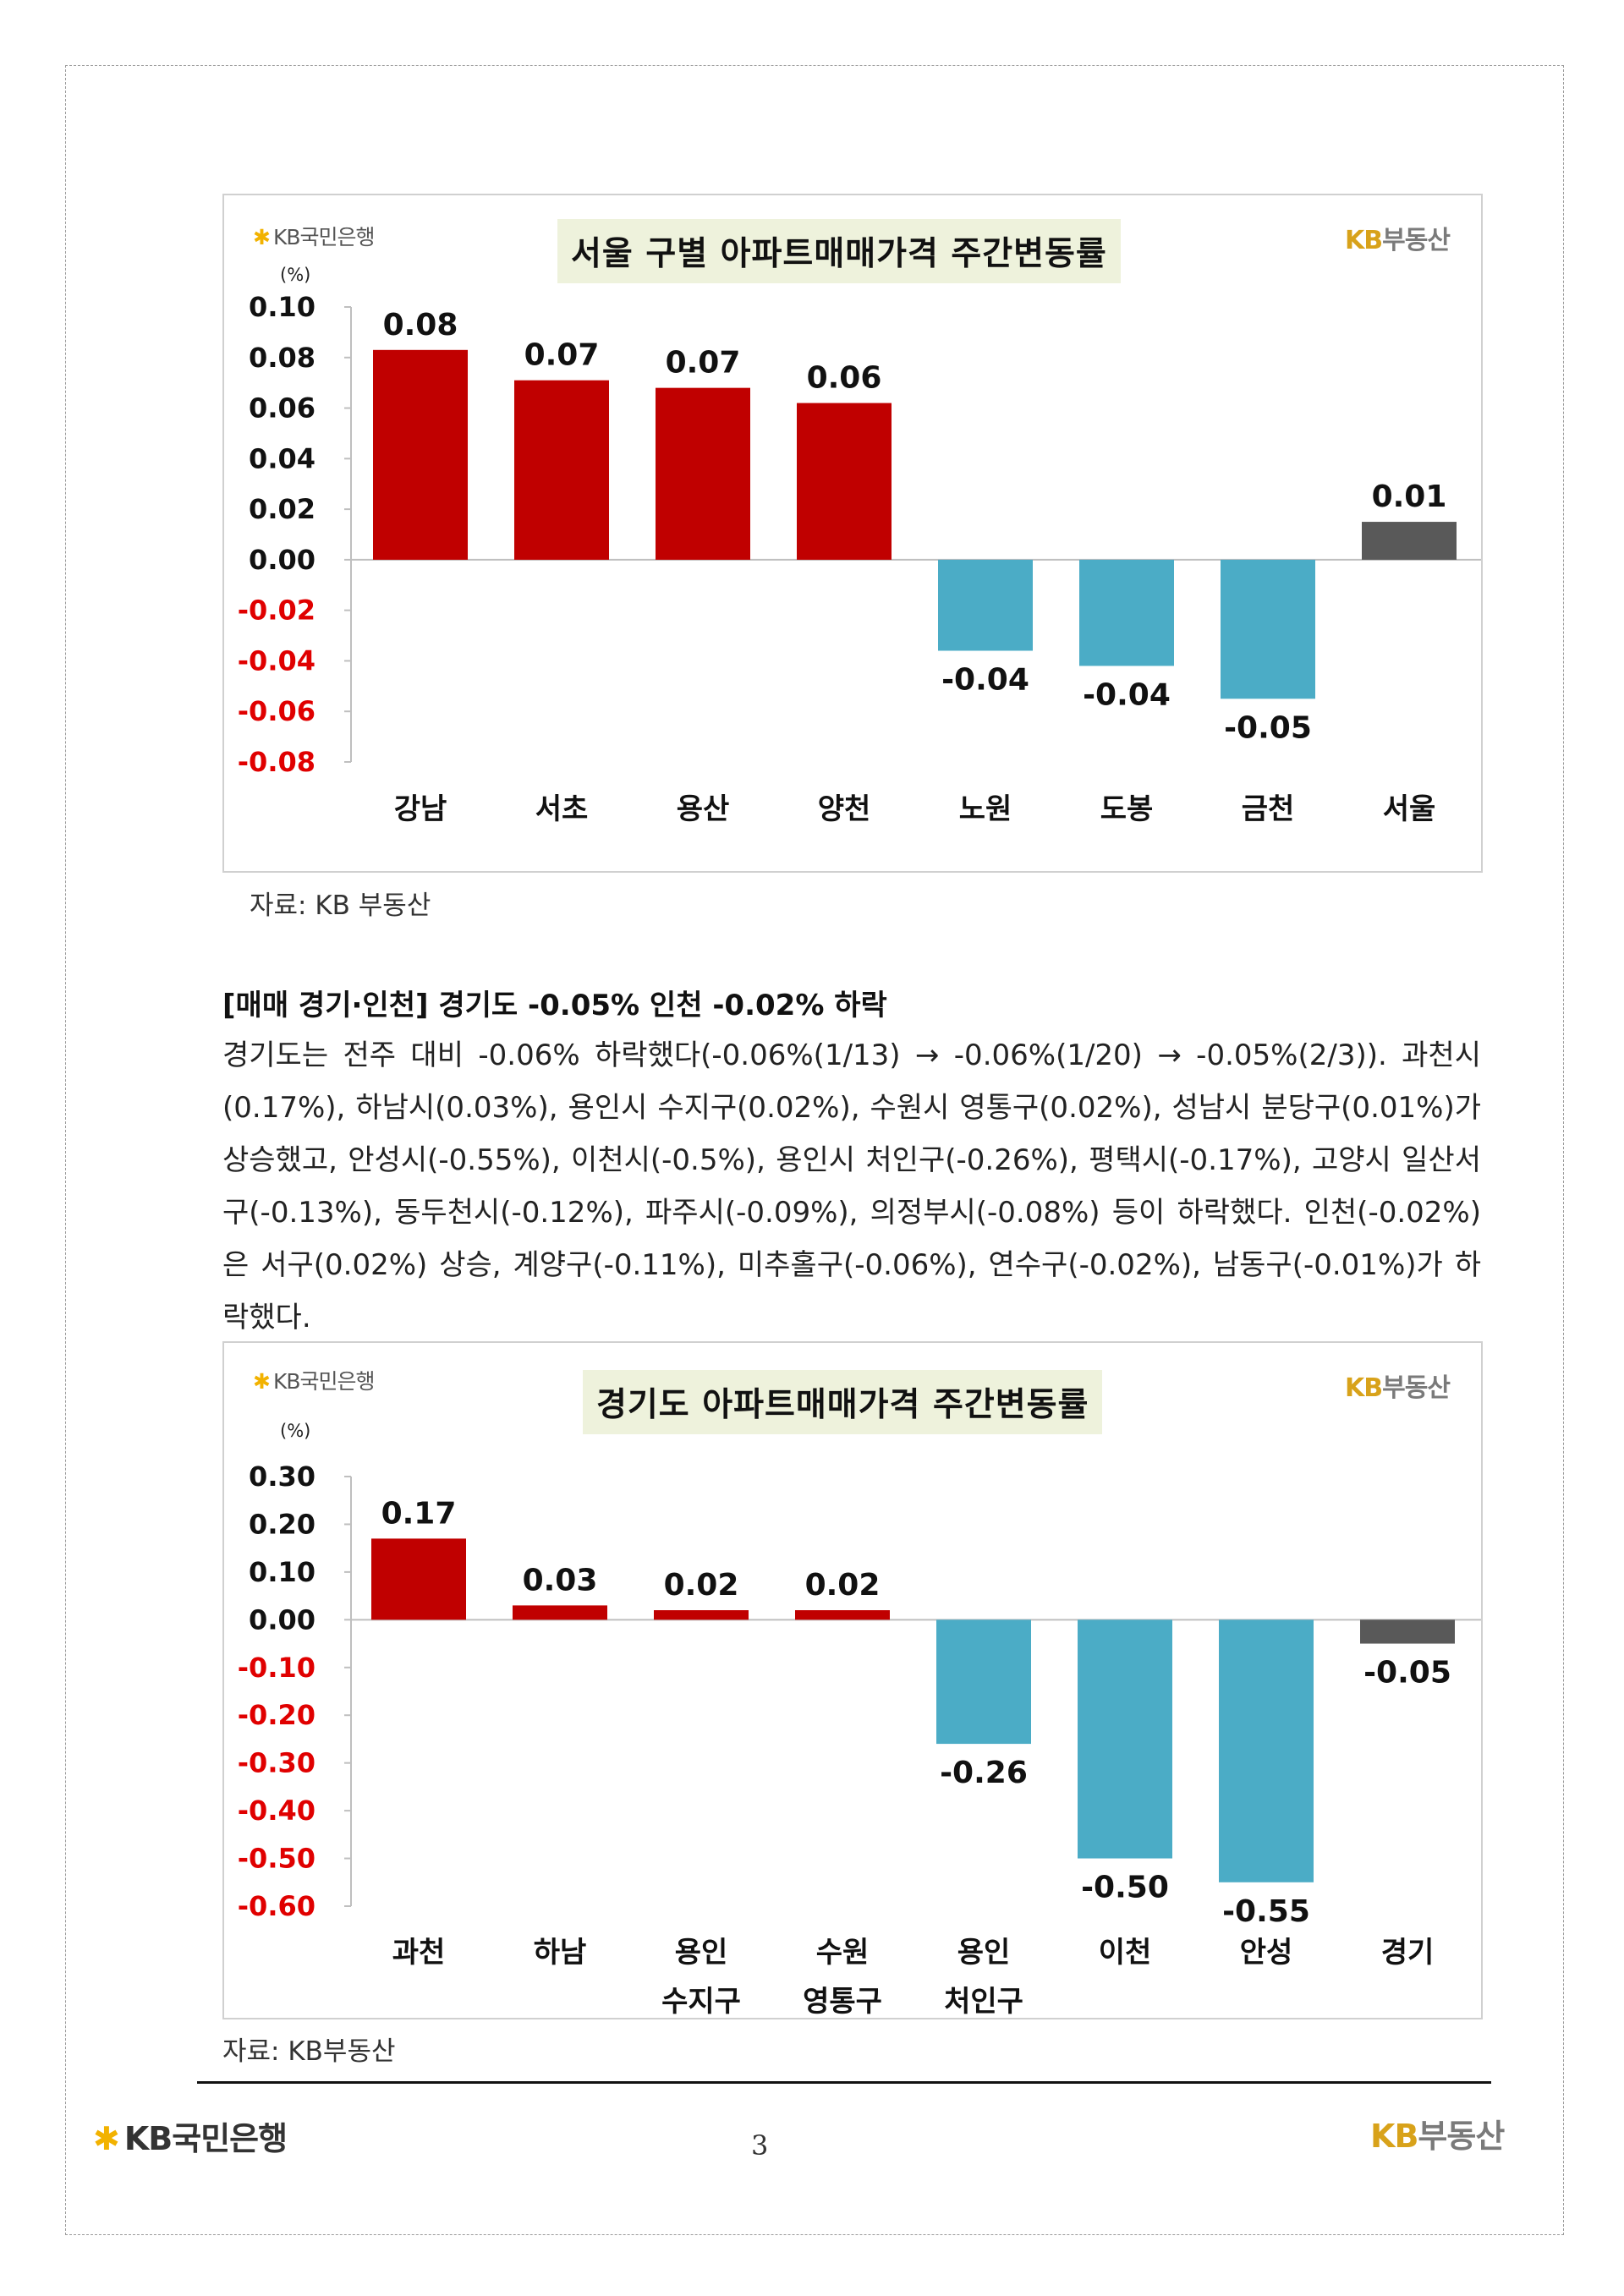 The height and width of the screenshot is (2296, 1624). Describe the element at coordinates (760, 2146) in the screenshot. I see `page-number: 3` at that location.